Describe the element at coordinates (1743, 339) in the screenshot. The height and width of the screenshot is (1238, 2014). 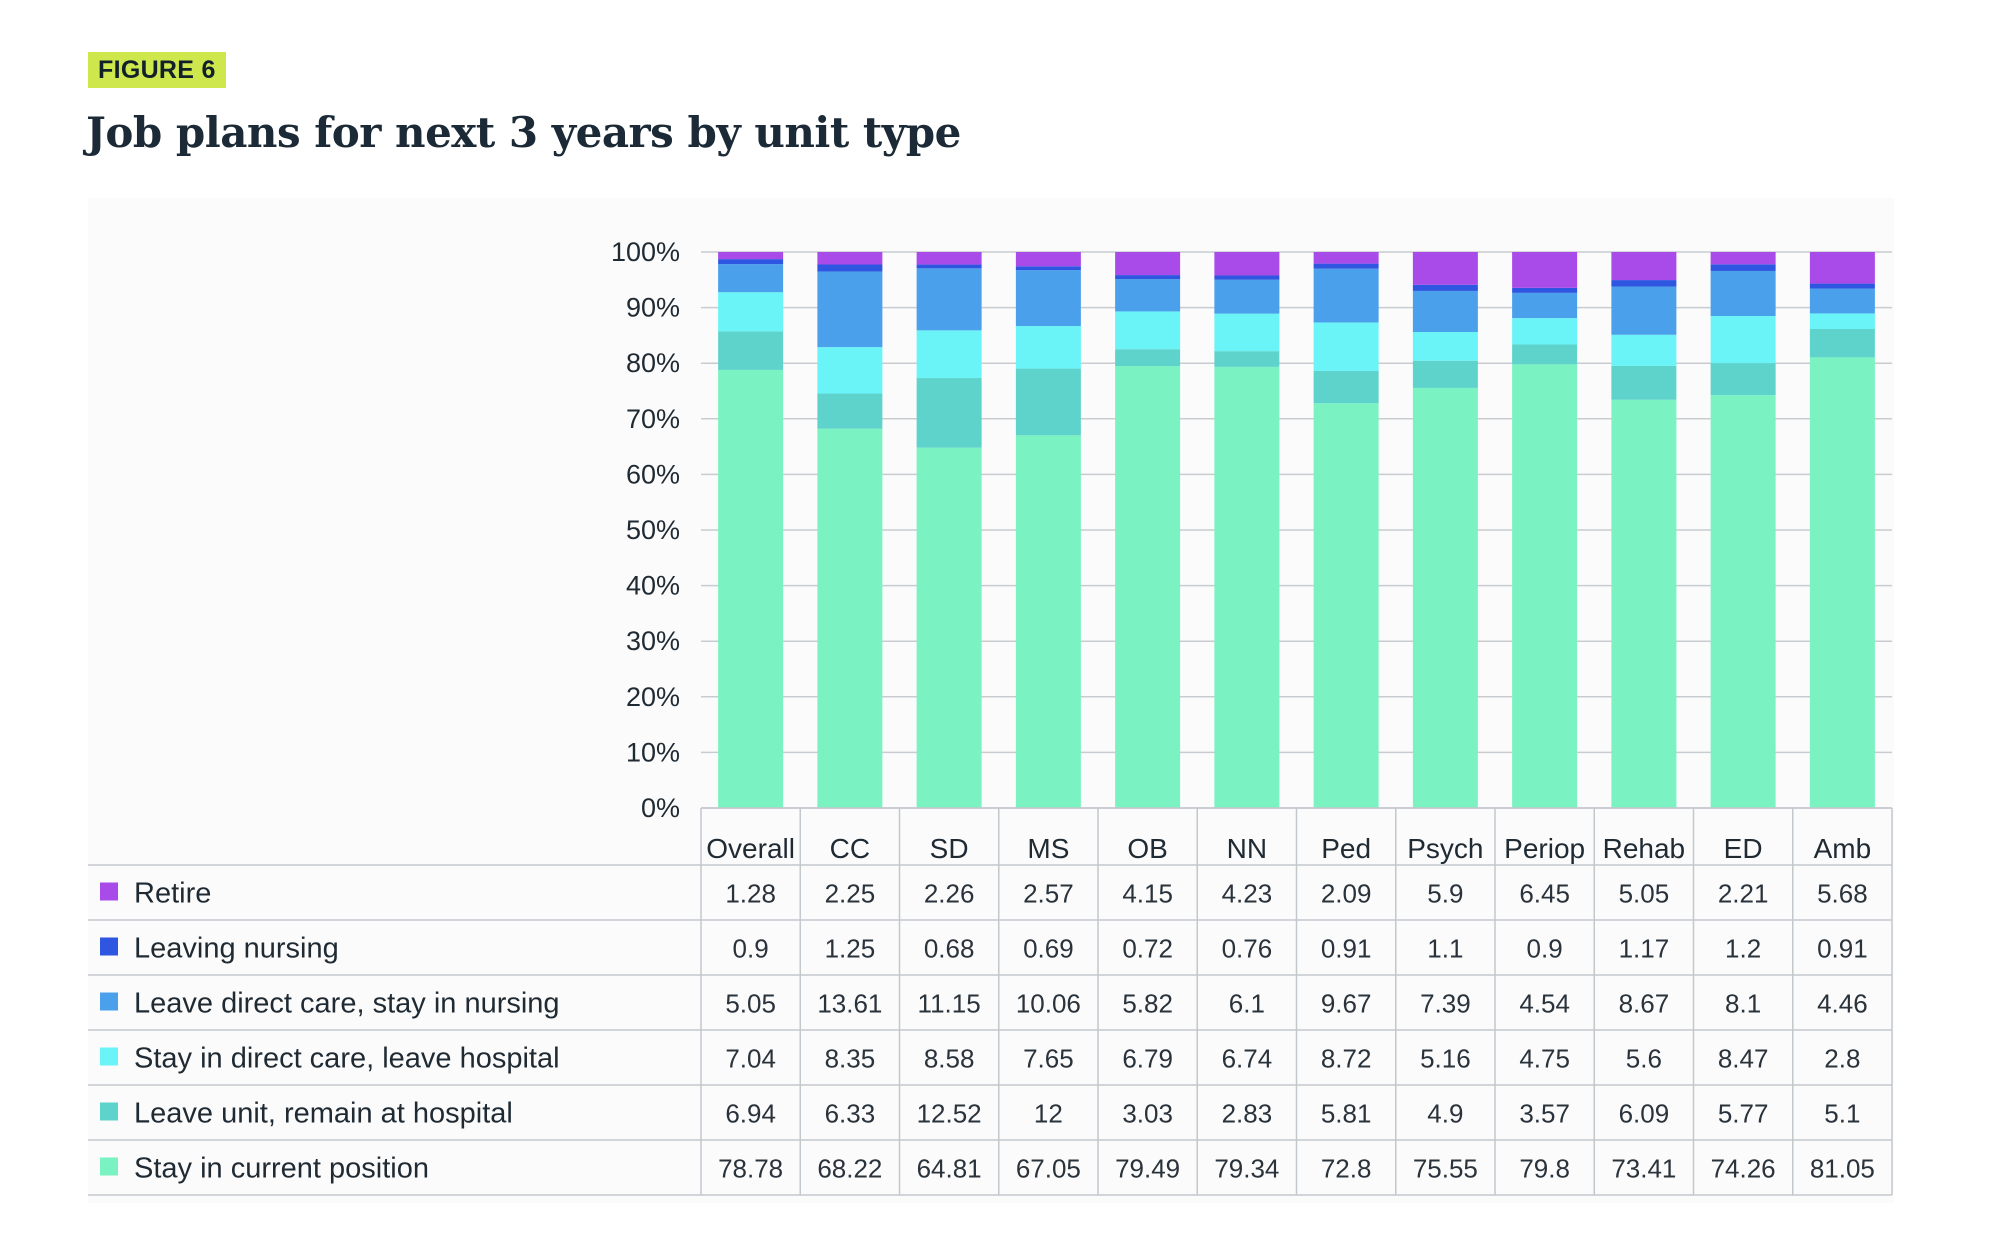
I see `bar-segment-stay-in-direct-care-leave-hospital-ed` at that location.